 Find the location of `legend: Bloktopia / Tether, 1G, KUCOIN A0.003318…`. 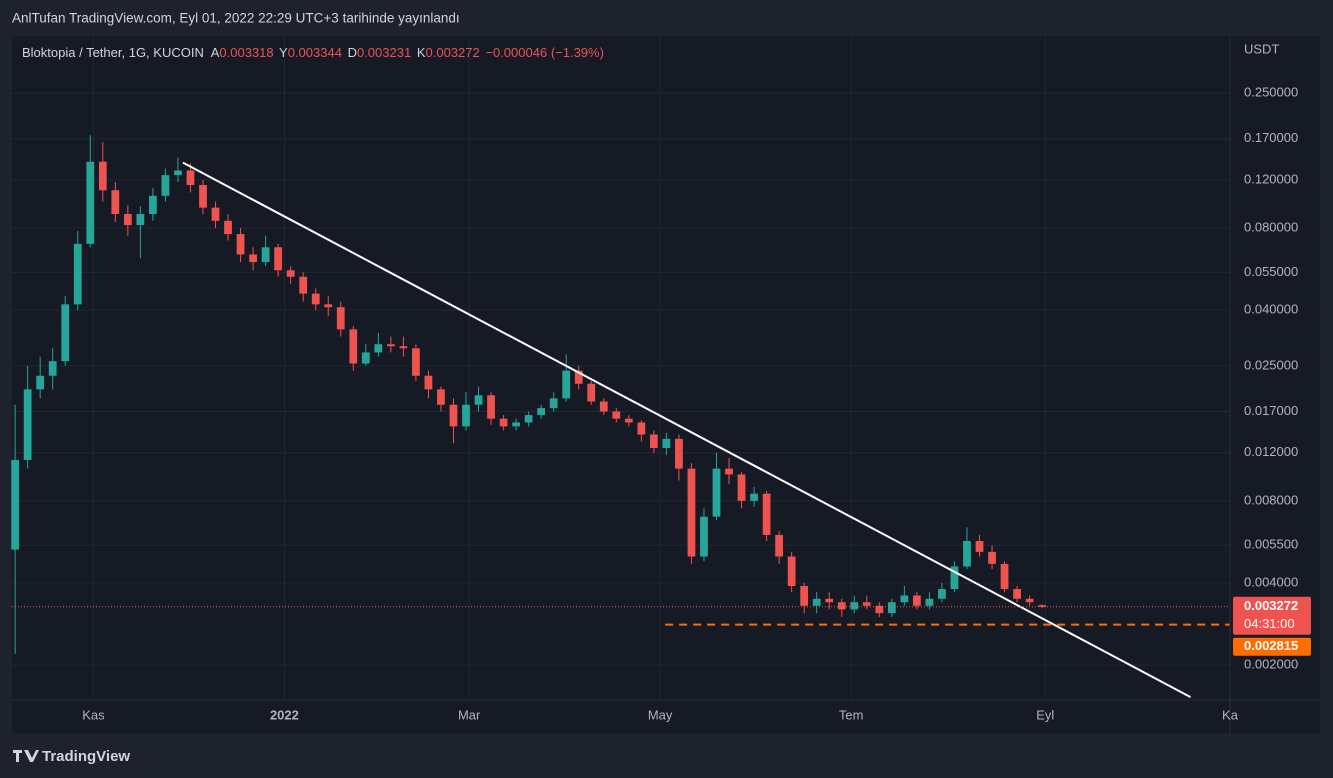

legend: Bloktopia / Tether, 1G, KUCOIN A0.003318… is located at coordinates (313, 52).